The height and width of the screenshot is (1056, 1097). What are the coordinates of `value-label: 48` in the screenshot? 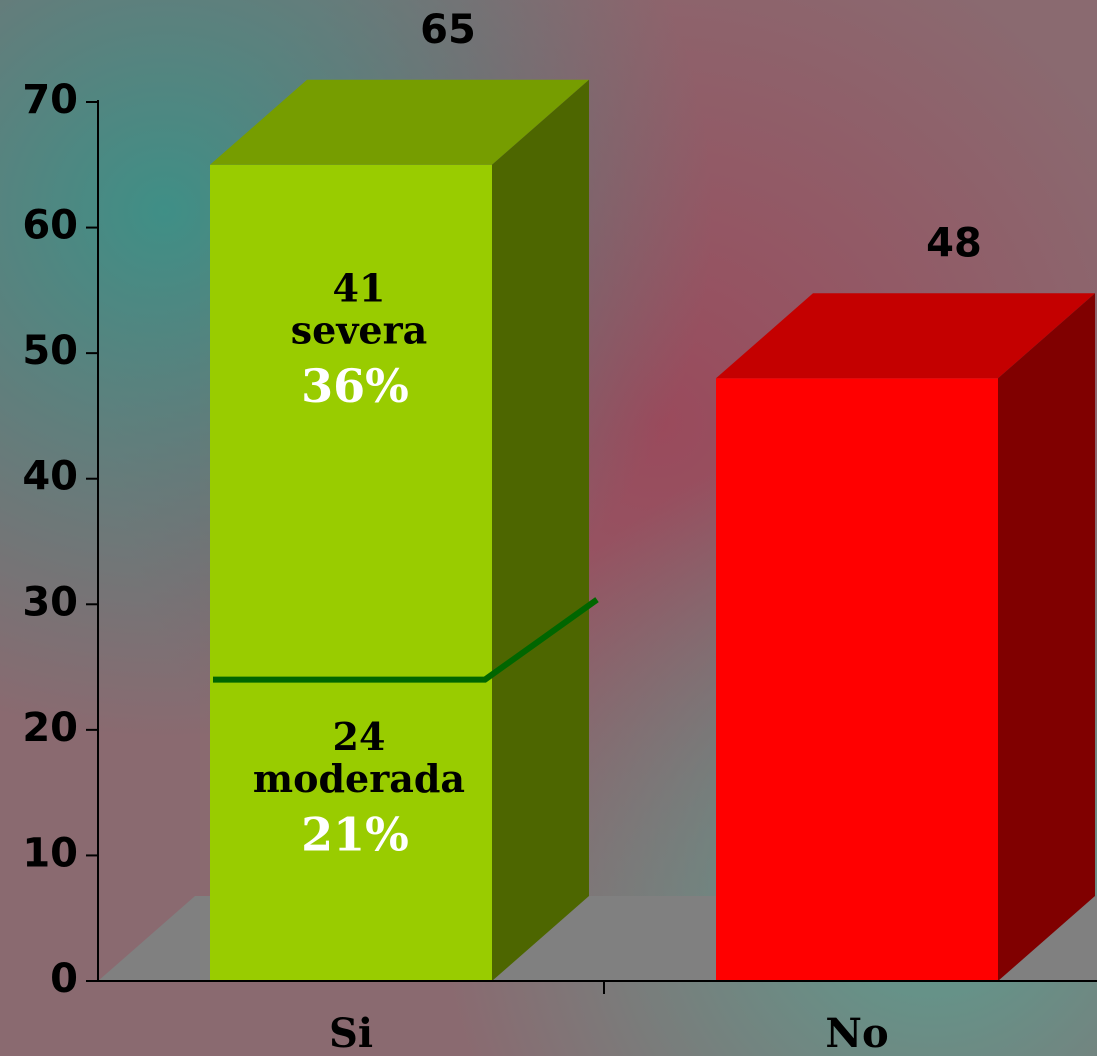 It's located at (954, 243).